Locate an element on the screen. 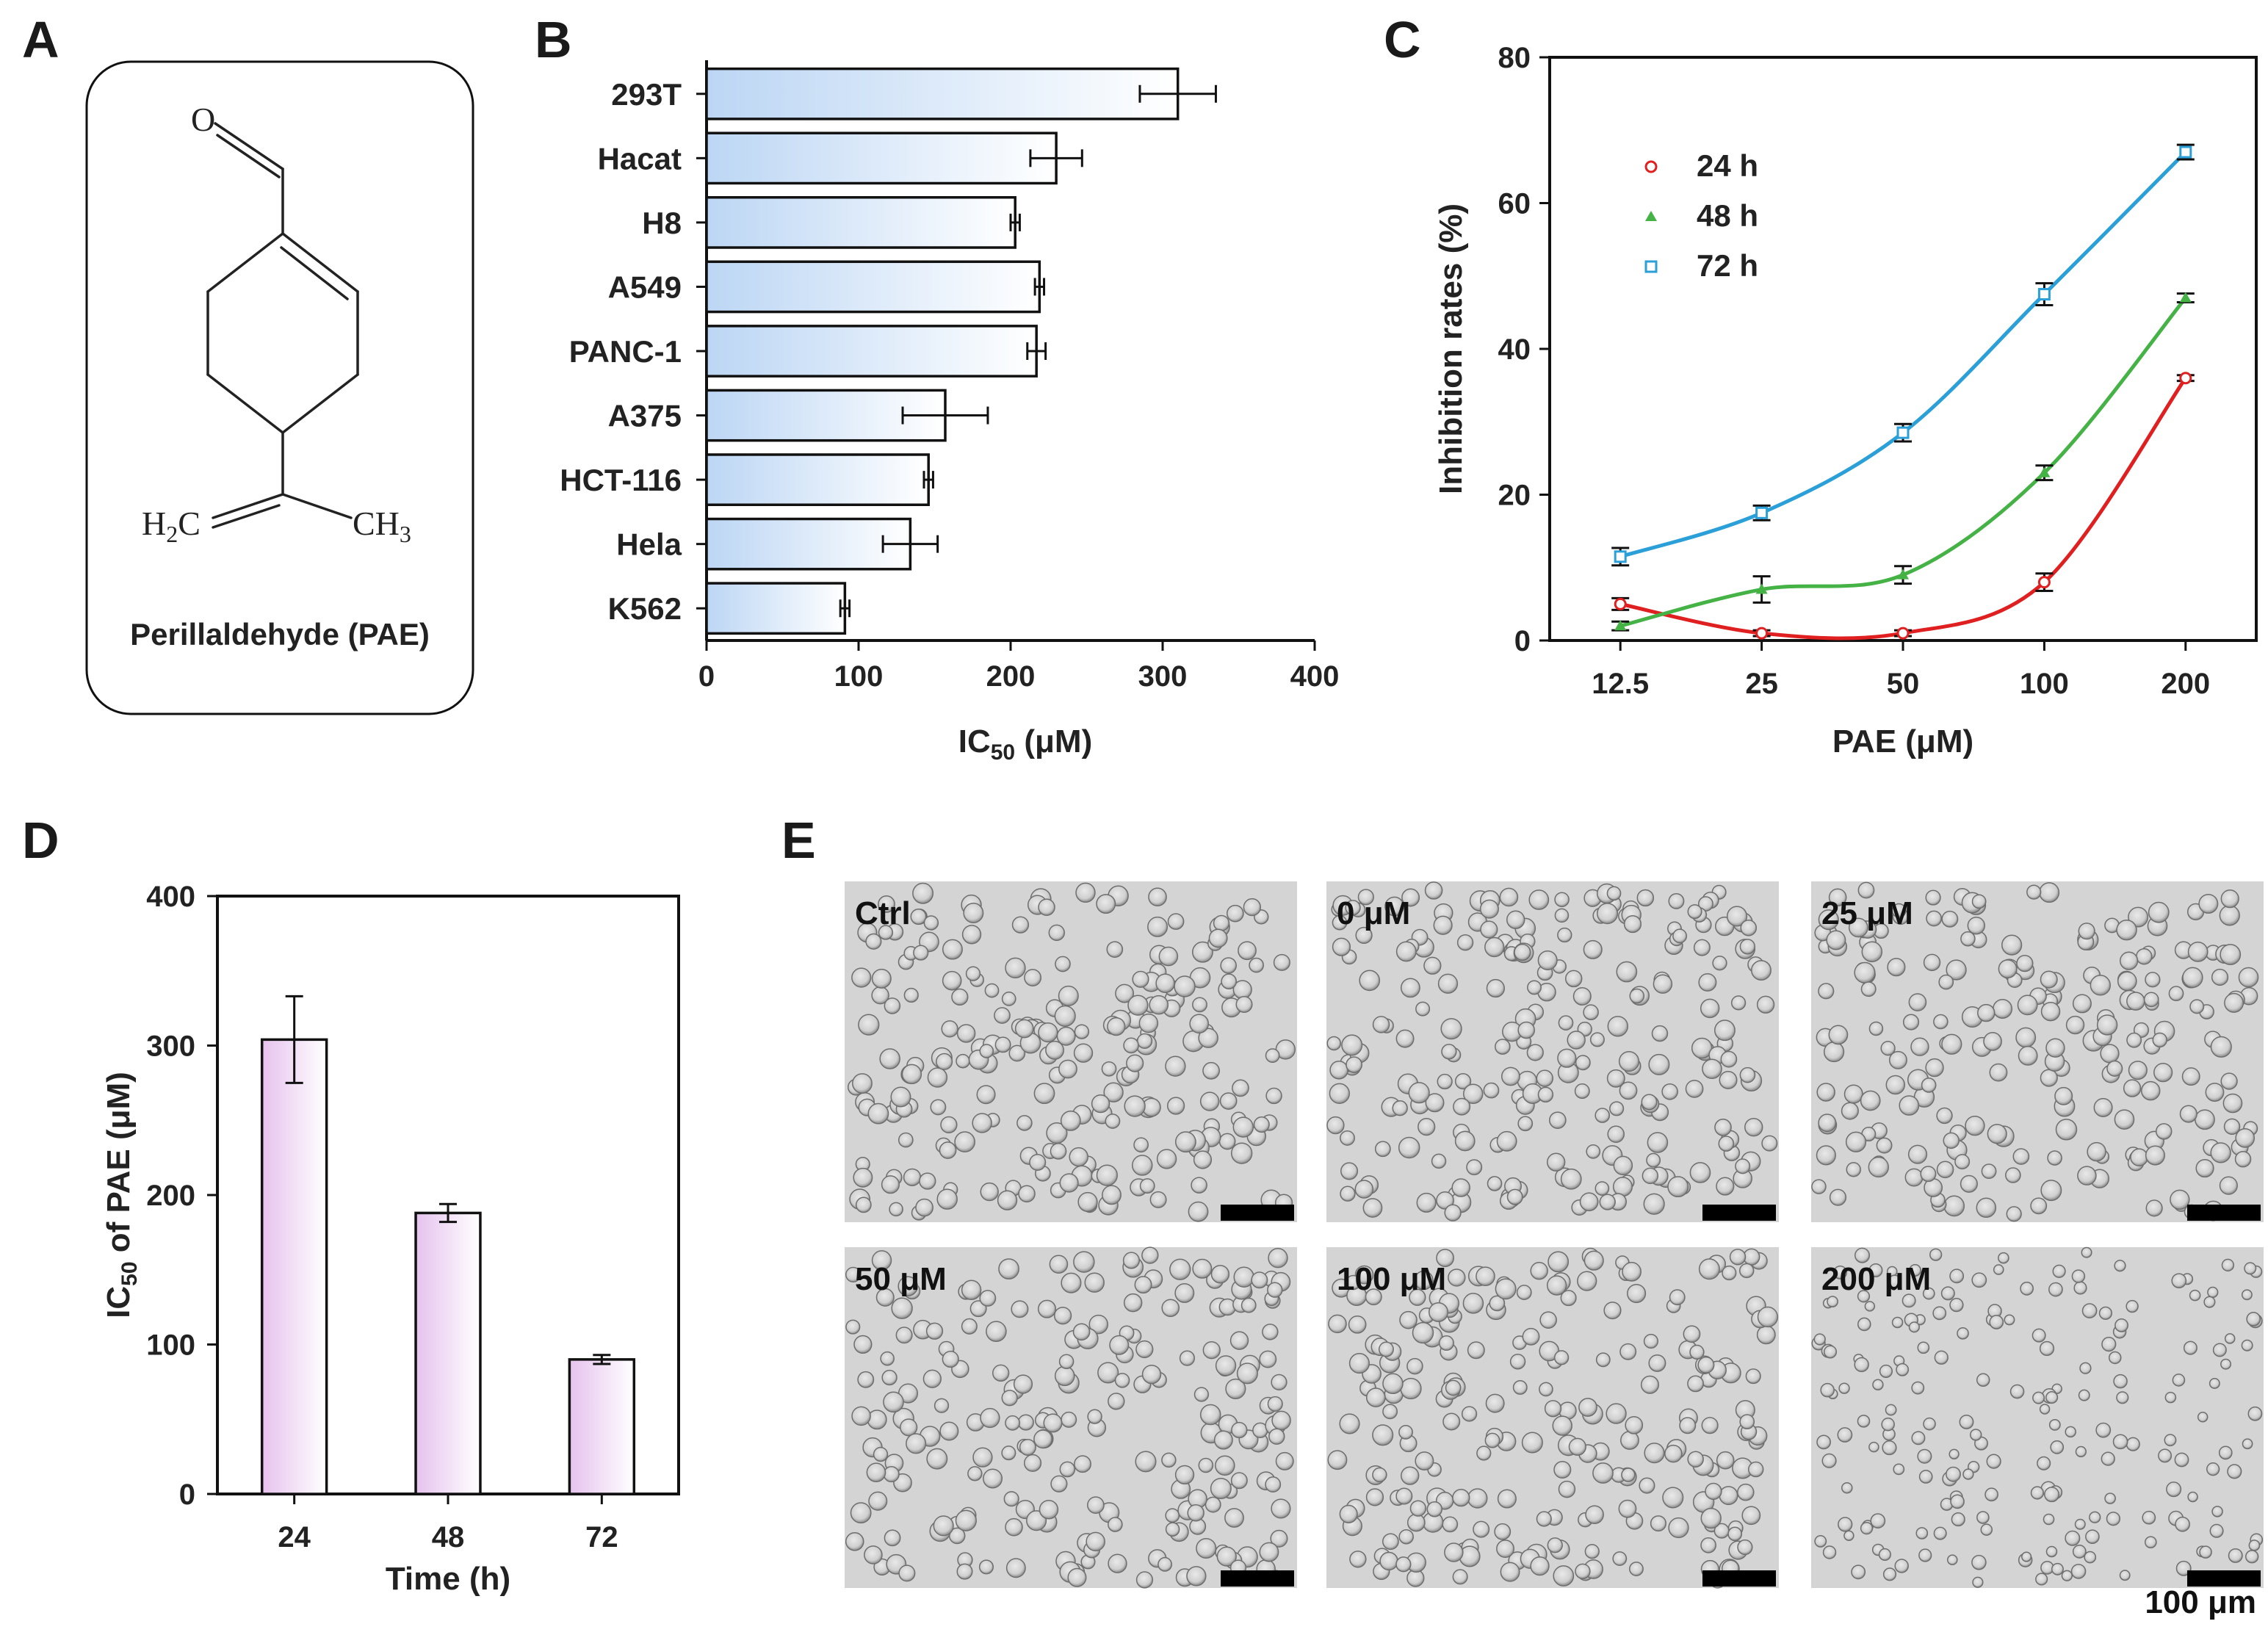  y-tick-label: 20 is located at coordinates (1514, 496).